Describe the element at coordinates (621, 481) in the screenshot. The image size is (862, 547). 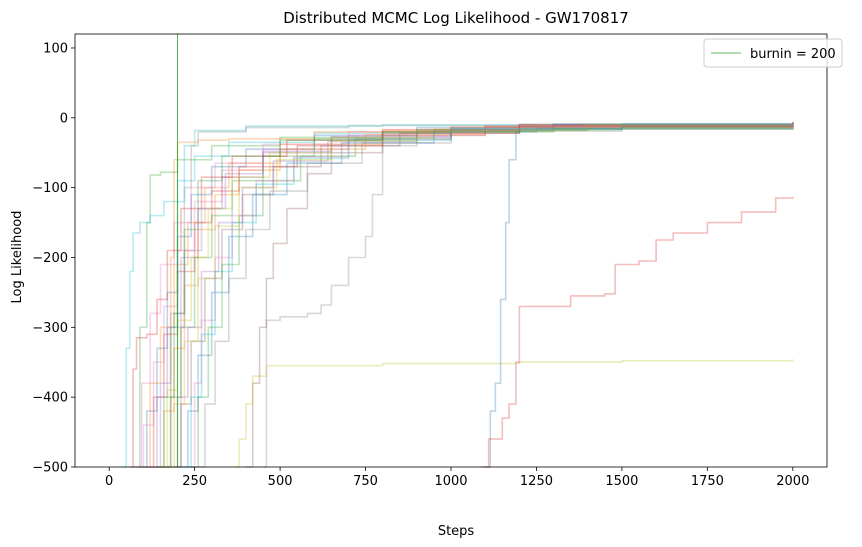
I see `x-tick-label: 1500` at that location.